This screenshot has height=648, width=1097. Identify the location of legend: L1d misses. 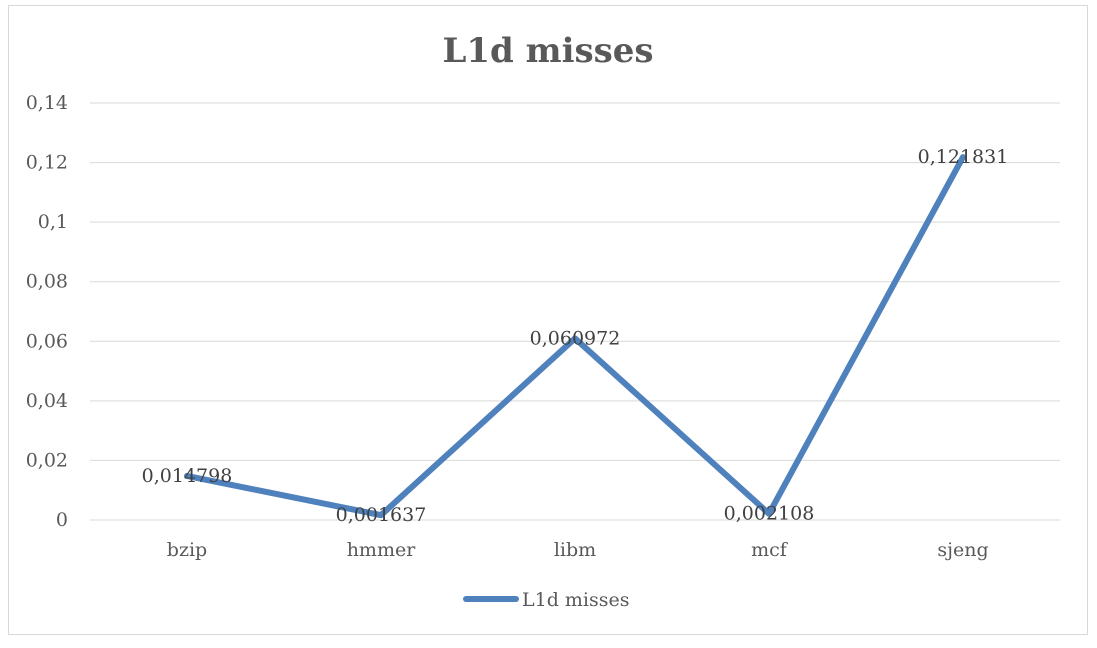
(546, 600).